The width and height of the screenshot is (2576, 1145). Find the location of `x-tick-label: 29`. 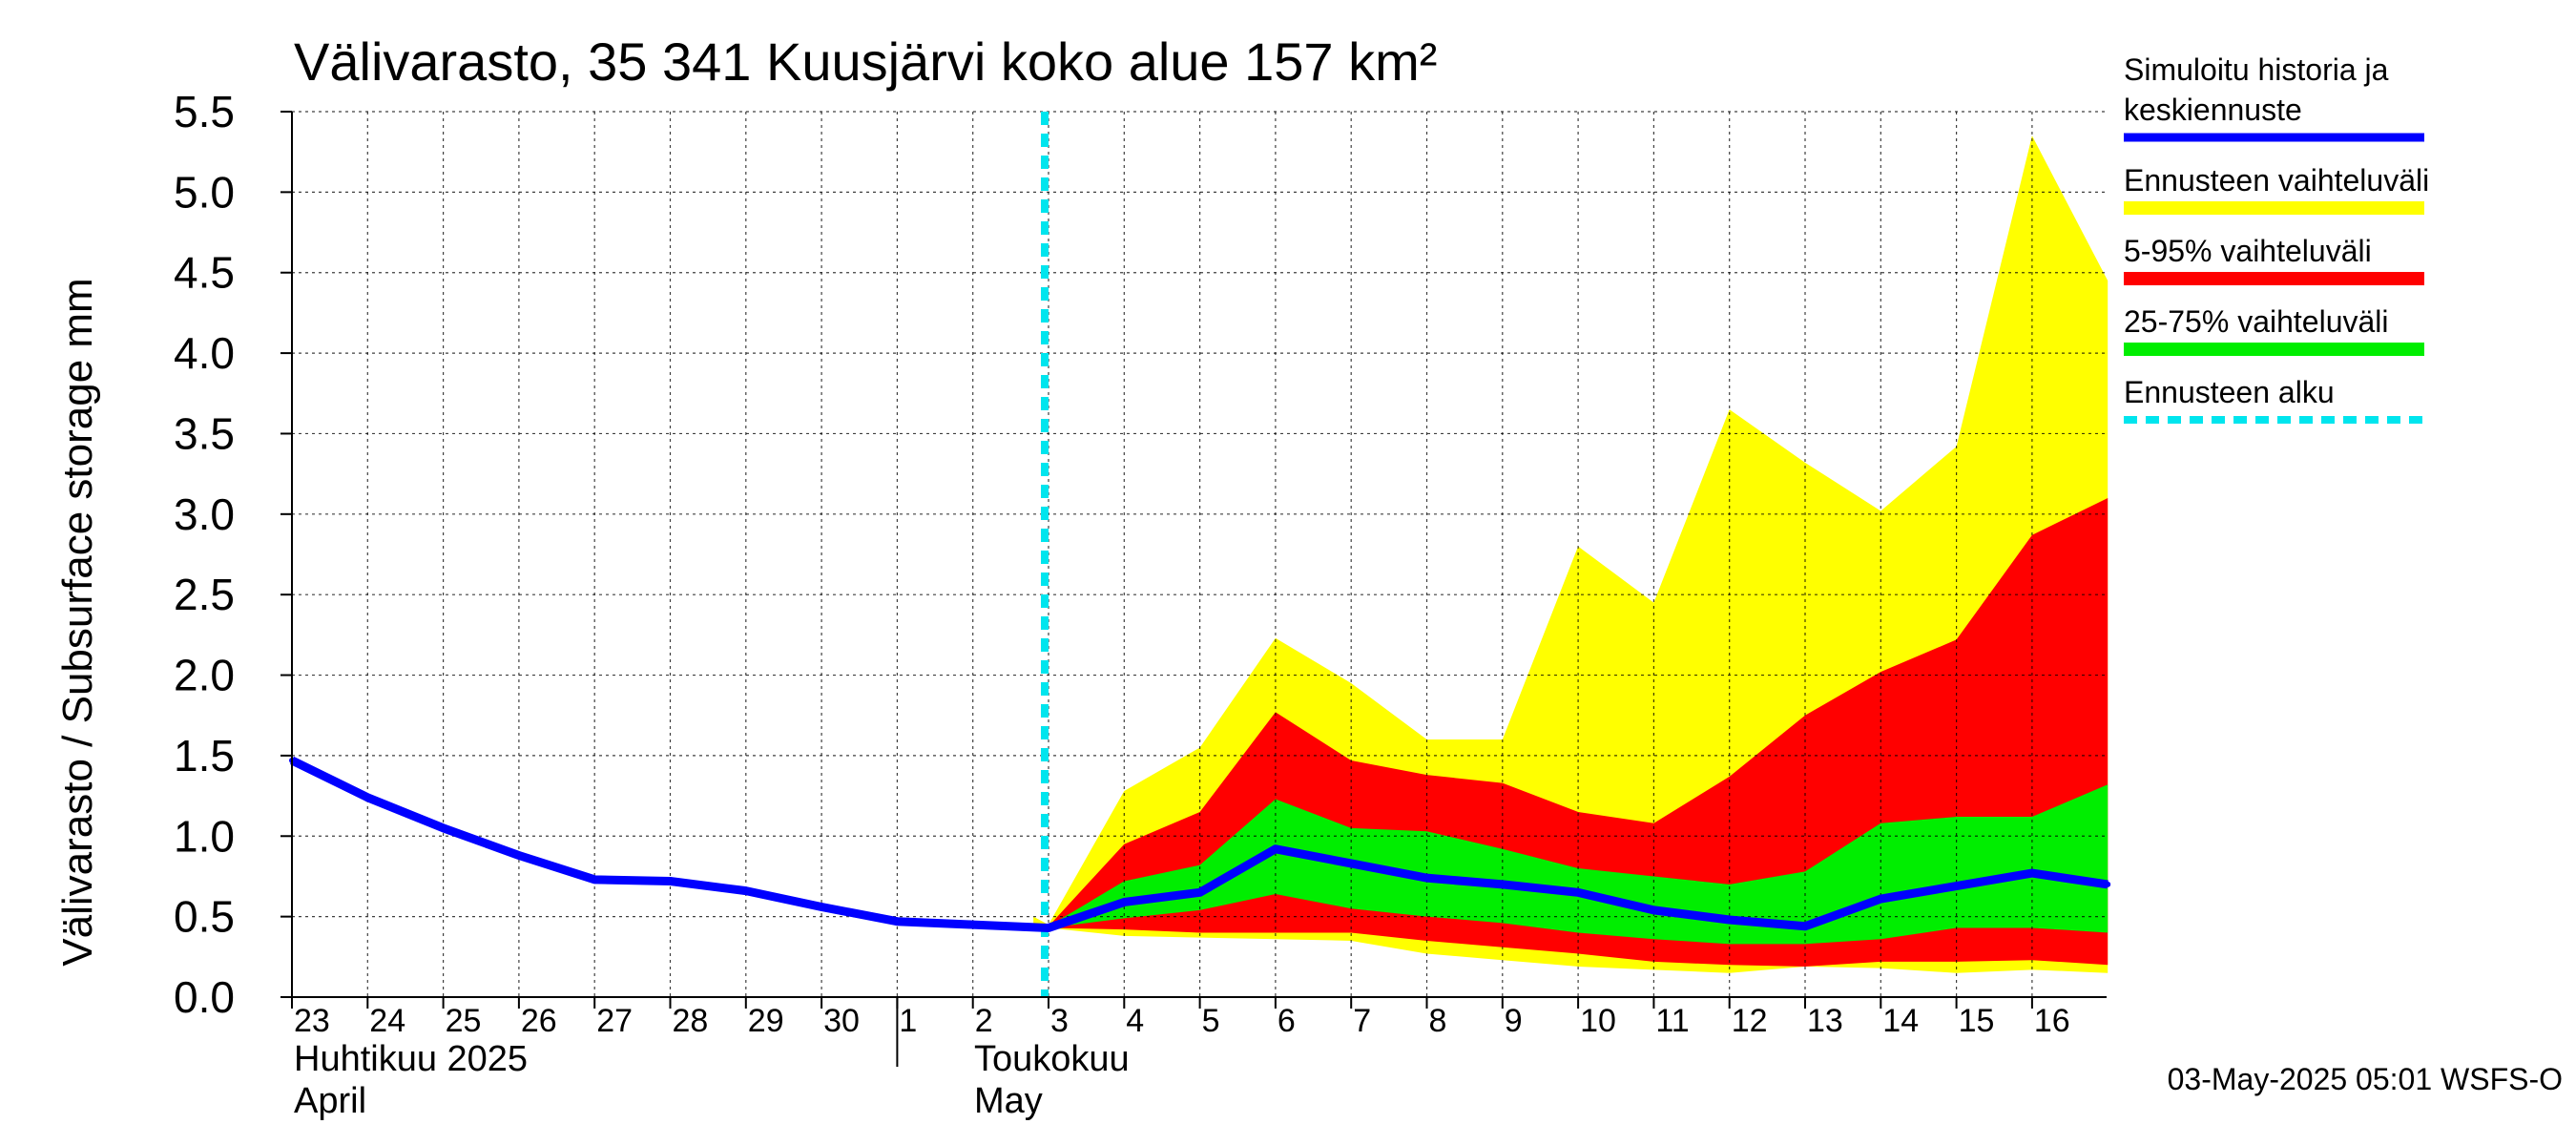

x-tick-label: 29 is located at coordinates (766, 1021).